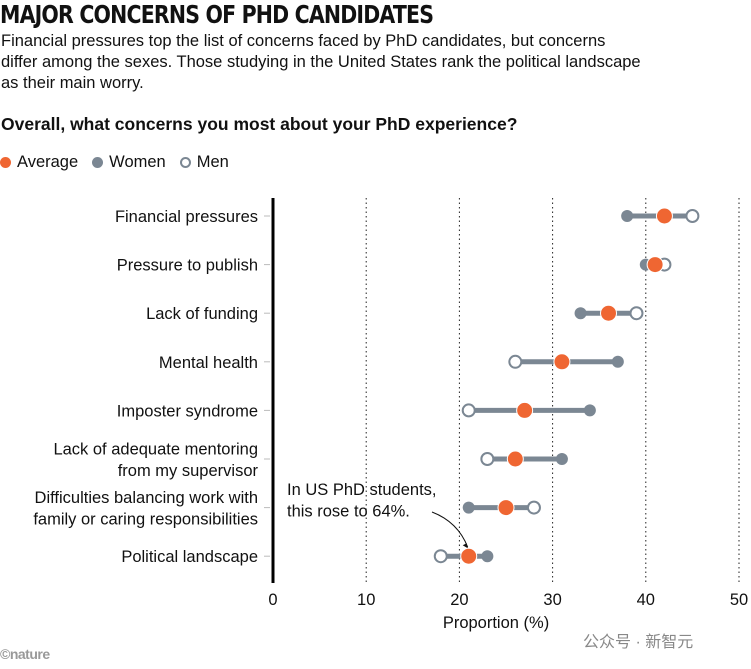 Image resolution: width=751 pixels, height=669 pixels. I want to click on category-label: Financial pressures, so click(186, 217).